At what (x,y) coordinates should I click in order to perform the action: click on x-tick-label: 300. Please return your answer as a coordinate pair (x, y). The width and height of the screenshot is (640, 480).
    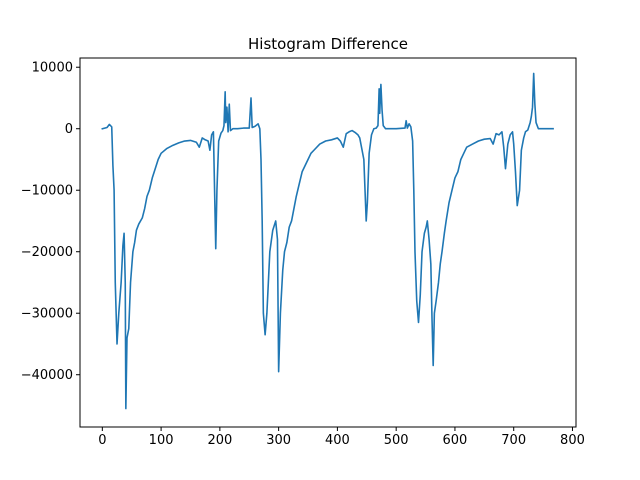
    Looking at the image, I should click on (278, 440).